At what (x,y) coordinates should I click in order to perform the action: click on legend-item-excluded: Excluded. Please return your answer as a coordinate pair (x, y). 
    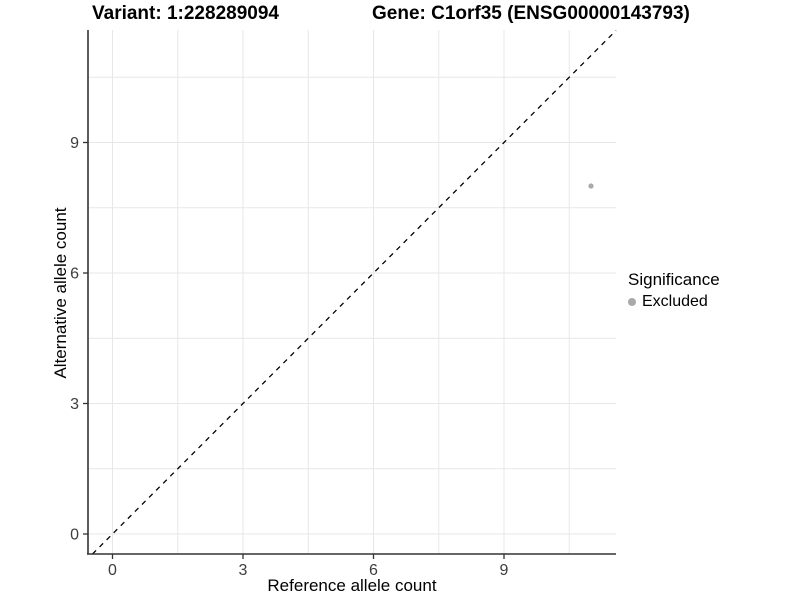
    Looking at the image, I should click on (674, 302).